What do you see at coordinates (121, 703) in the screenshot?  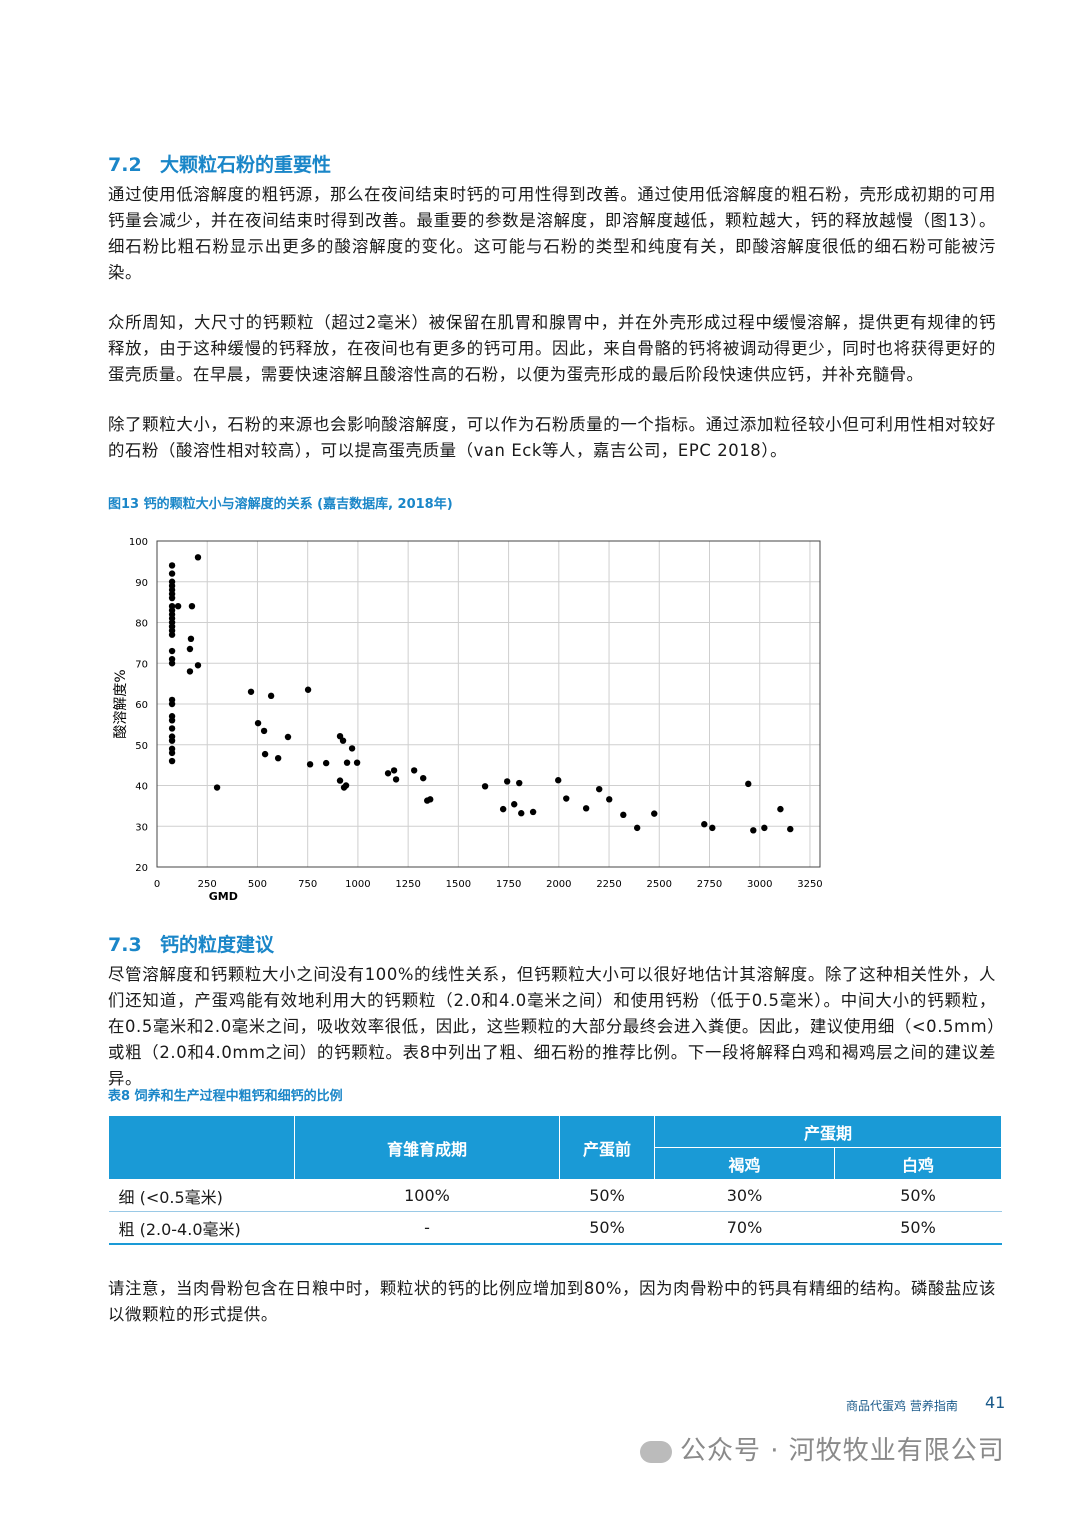 I see `y-axis-label: 酸溶解度%` at bounding box center [121, 703].